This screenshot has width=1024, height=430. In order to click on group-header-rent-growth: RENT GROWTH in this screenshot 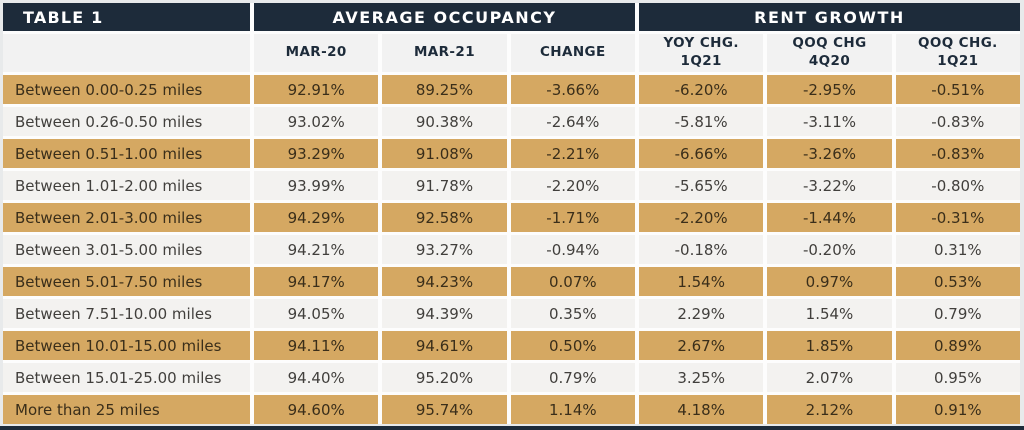, I will do `click(829, 17)`.